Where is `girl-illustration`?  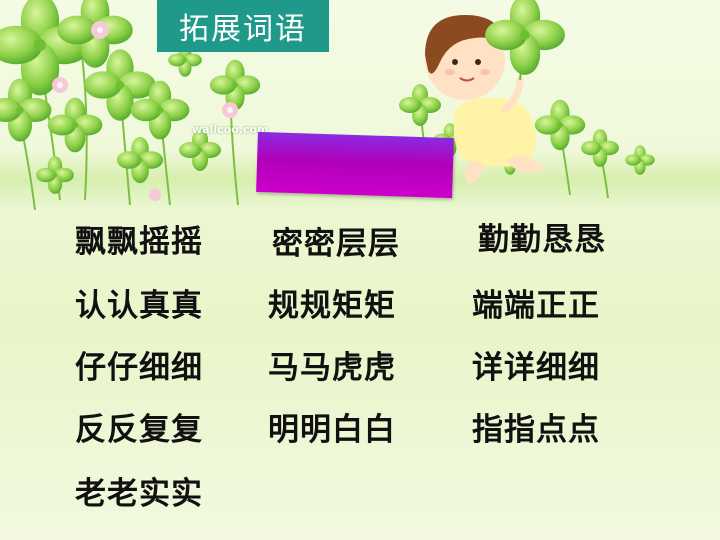
girl-illustration is located at coordinates (495, 92).